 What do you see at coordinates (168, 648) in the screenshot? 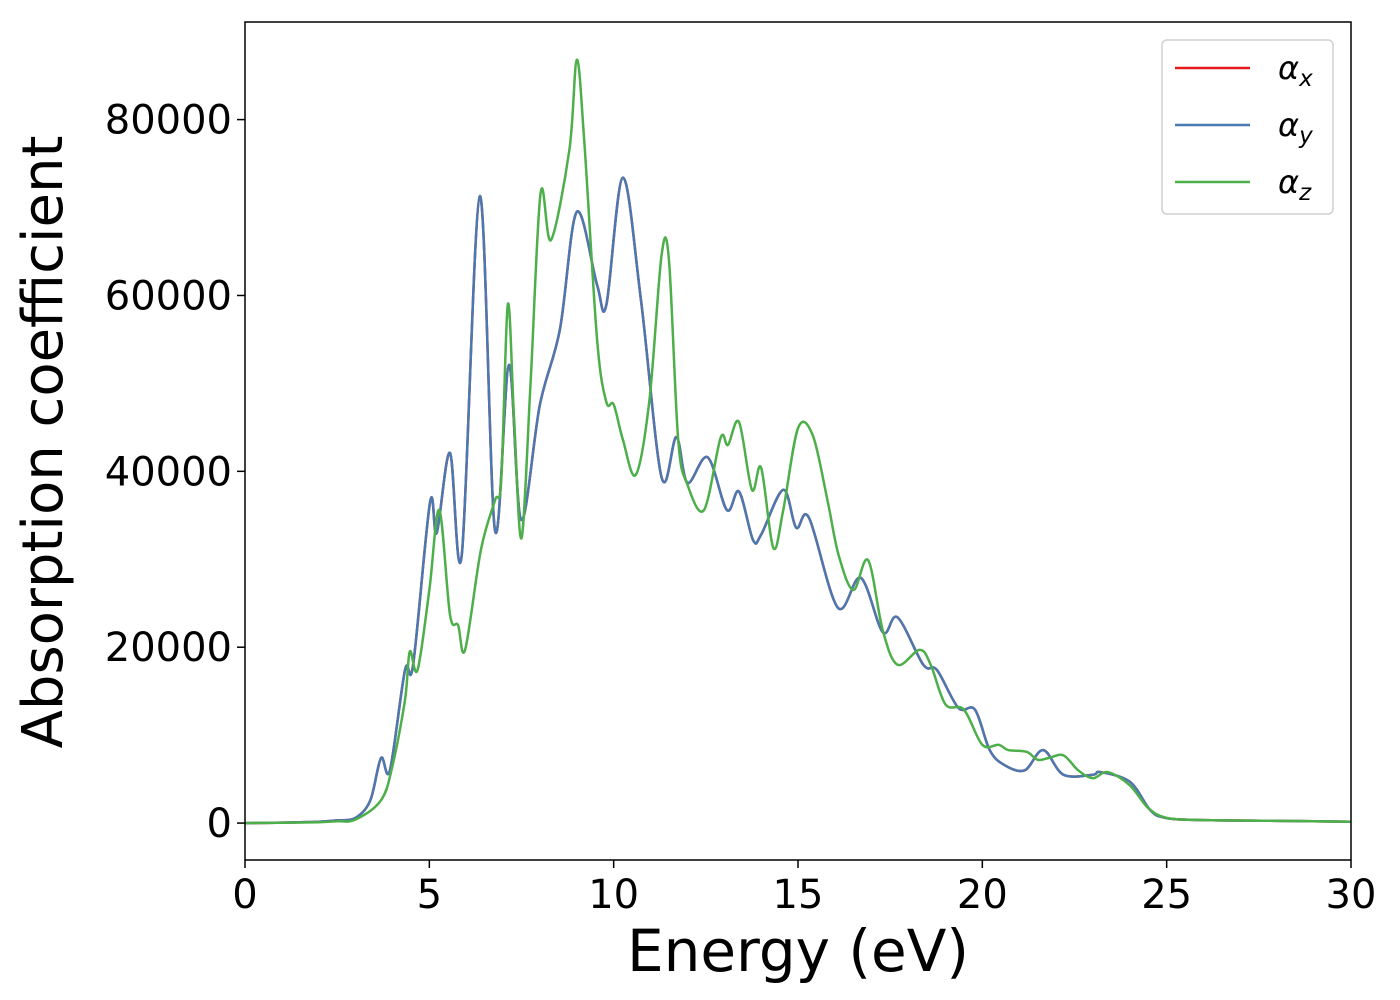
I see `y-tick-label: 20000` at bounding box center [168, 648].